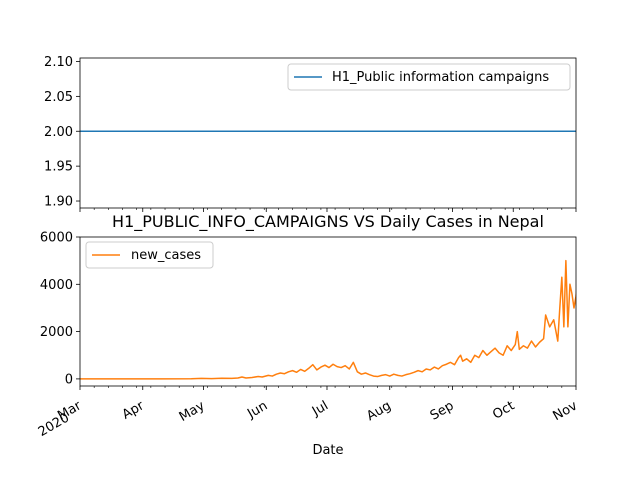 The image size is (640, 480). I want to click on bottom-y-tick-label: 0, so click(69, 379).